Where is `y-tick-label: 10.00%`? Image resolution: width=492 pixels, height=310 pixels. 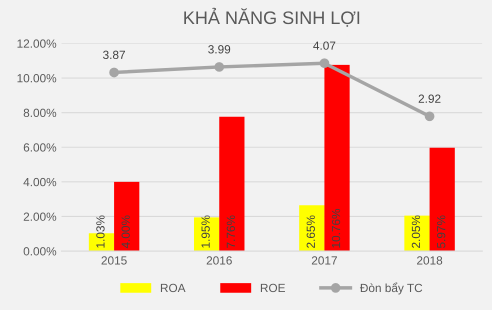 y-tick-label: 10.00% is located at coordinates (37, 78).